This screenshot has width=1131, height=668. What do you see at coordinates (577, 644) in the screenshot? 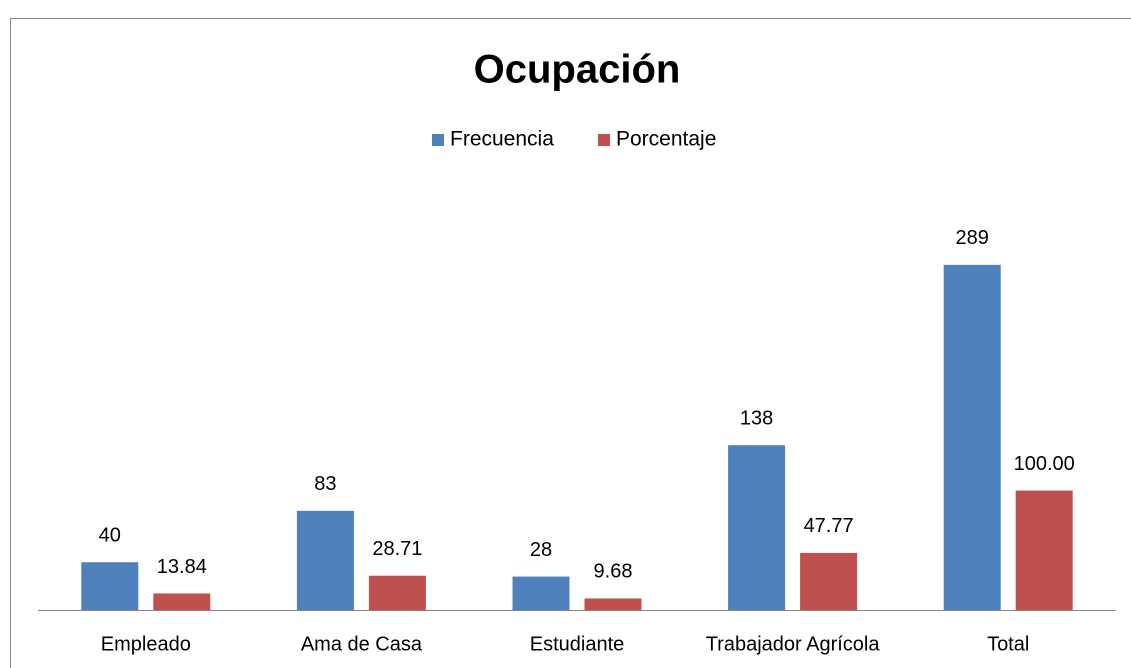
I see `x-tick-label: Estudiante` at bounding box center [577, 644].